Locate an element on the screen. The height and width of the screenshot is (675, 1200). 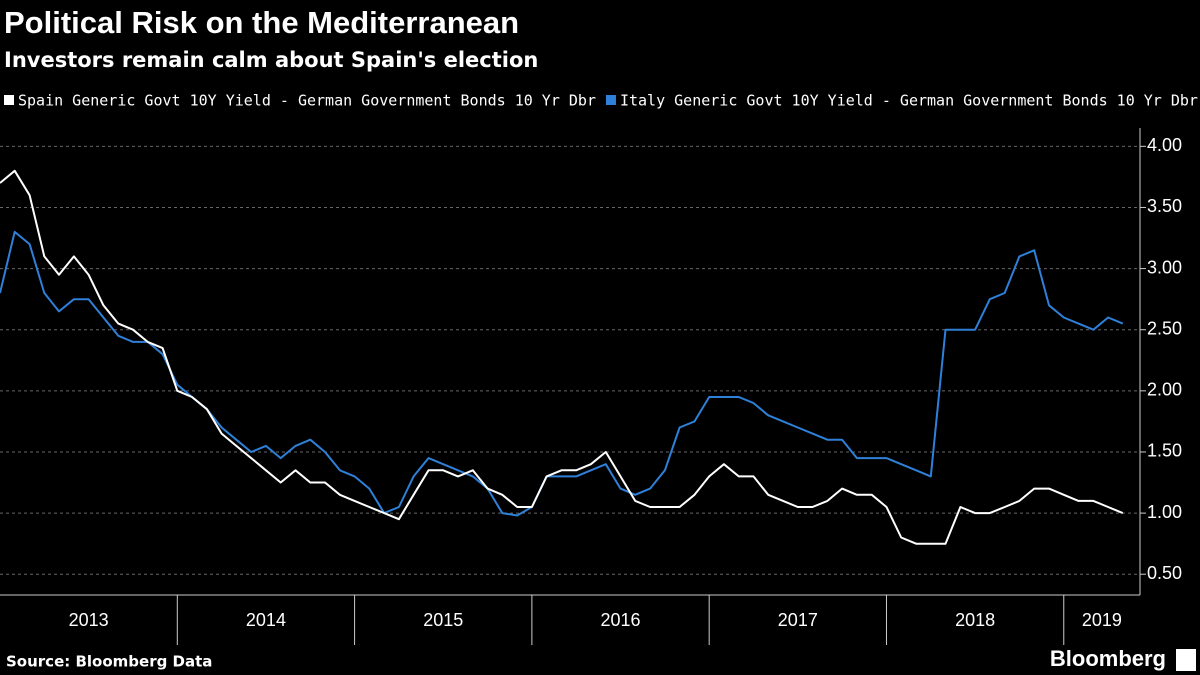
x-tick-label: 2015 is located at coordinates (443, 620).